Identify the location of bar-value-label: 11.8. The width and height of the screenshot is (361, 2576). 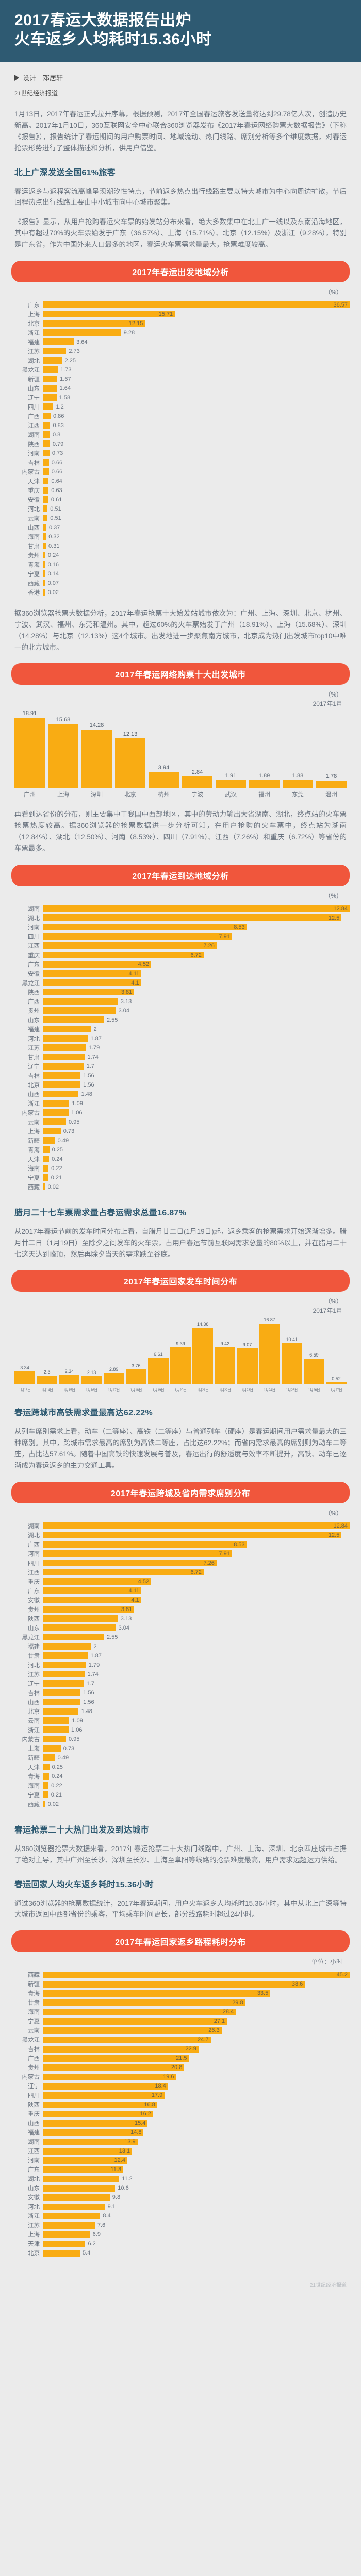
(116, 2169).